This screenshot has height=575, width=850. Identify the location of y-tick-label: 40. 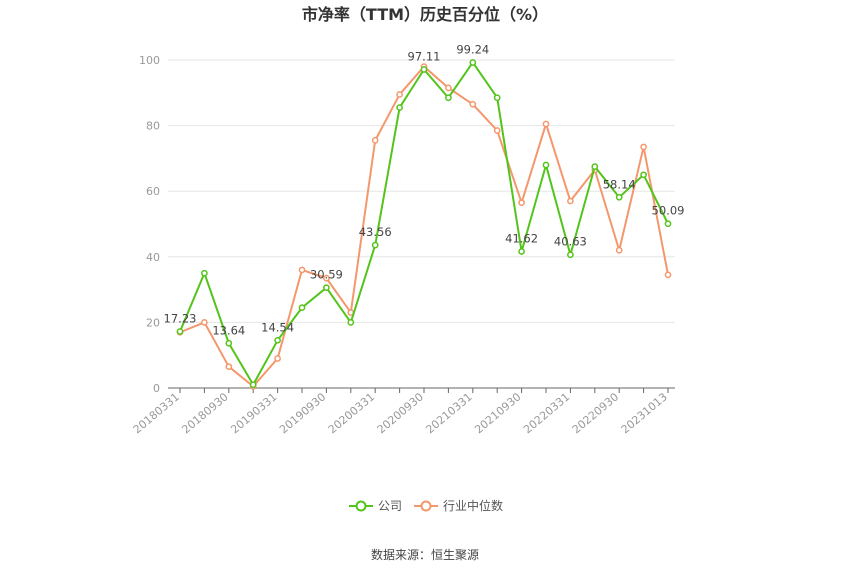
(153, 257).